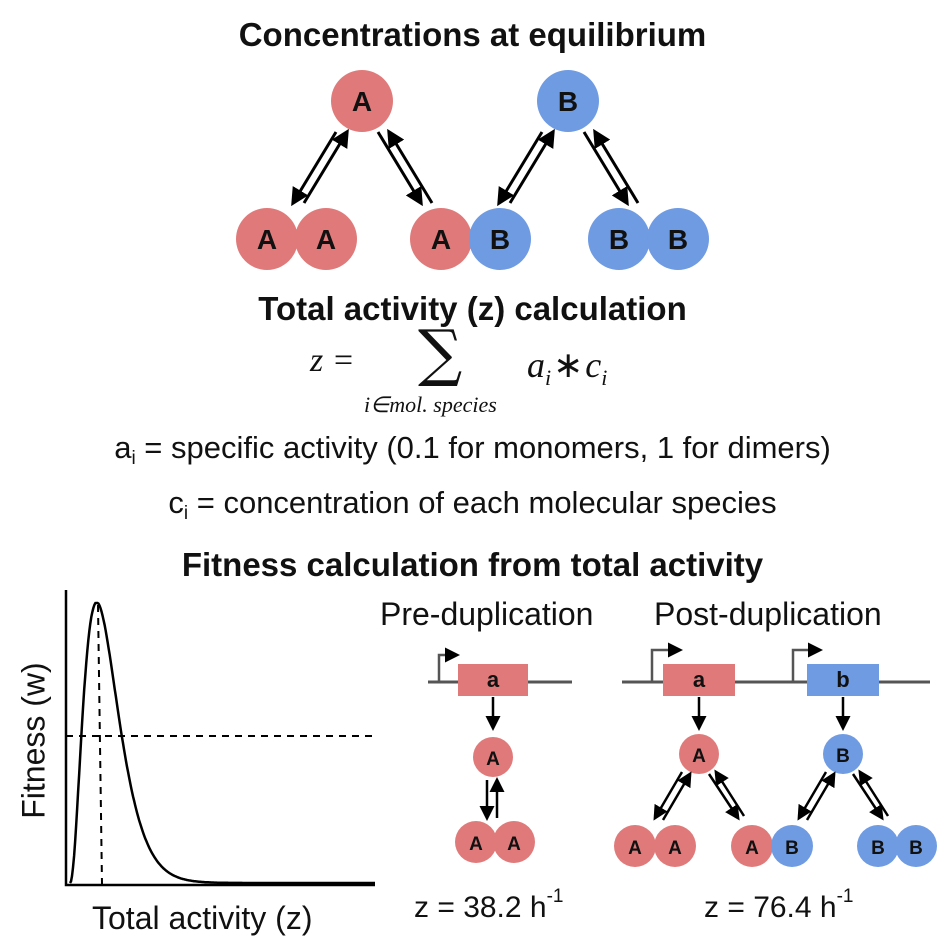 The width and height of the screenshot is (945, 945). Describe the element at coordinates (635, 848) in the screenshot. I see `post-dimer-aa-1: A` at that location.